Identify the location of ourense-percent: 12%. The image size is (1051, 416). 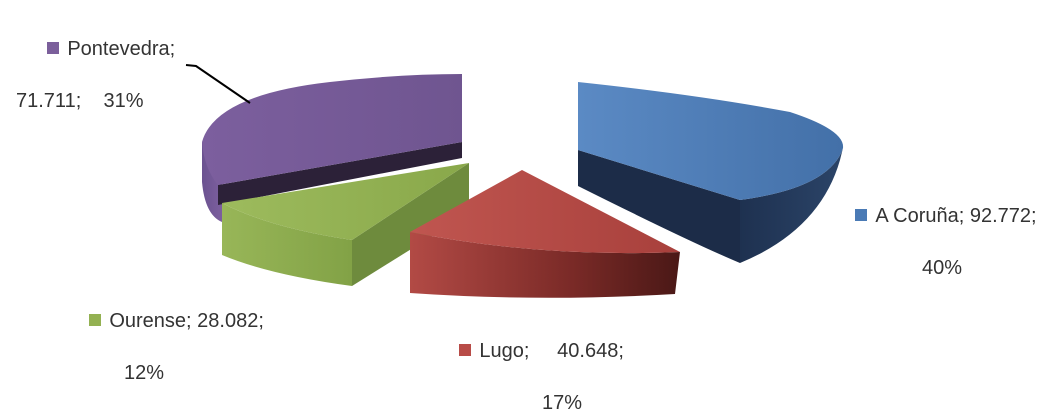
(144, 373).